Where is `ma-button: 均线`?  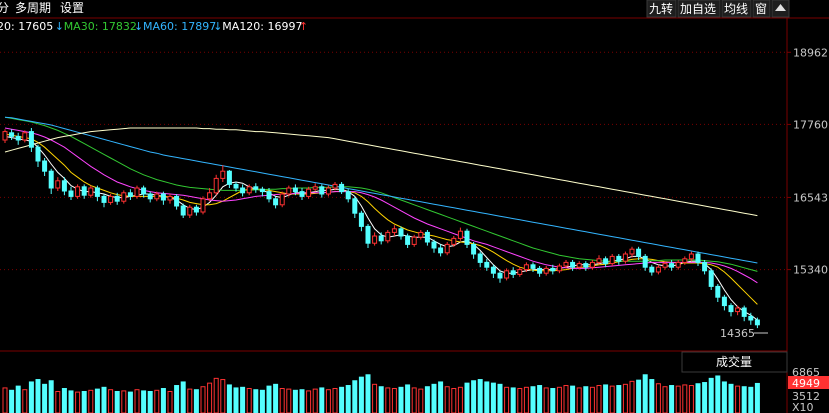
ma-button: 均线 is located at coordinates (736, 9).